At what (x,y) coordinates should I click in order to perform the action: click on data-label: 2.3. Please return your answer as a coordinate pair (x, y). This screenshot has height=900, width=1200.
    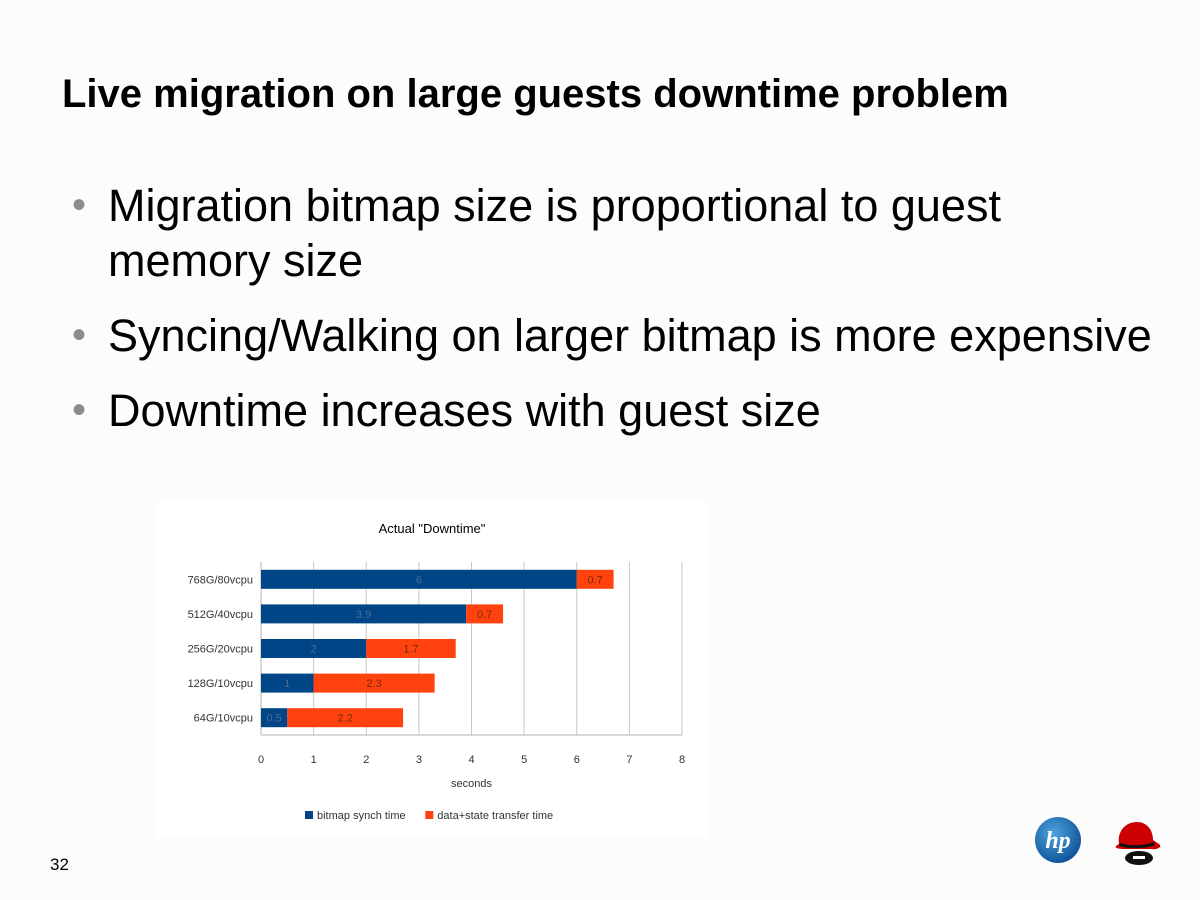
    Looking at the image, I should click on (373, 684).